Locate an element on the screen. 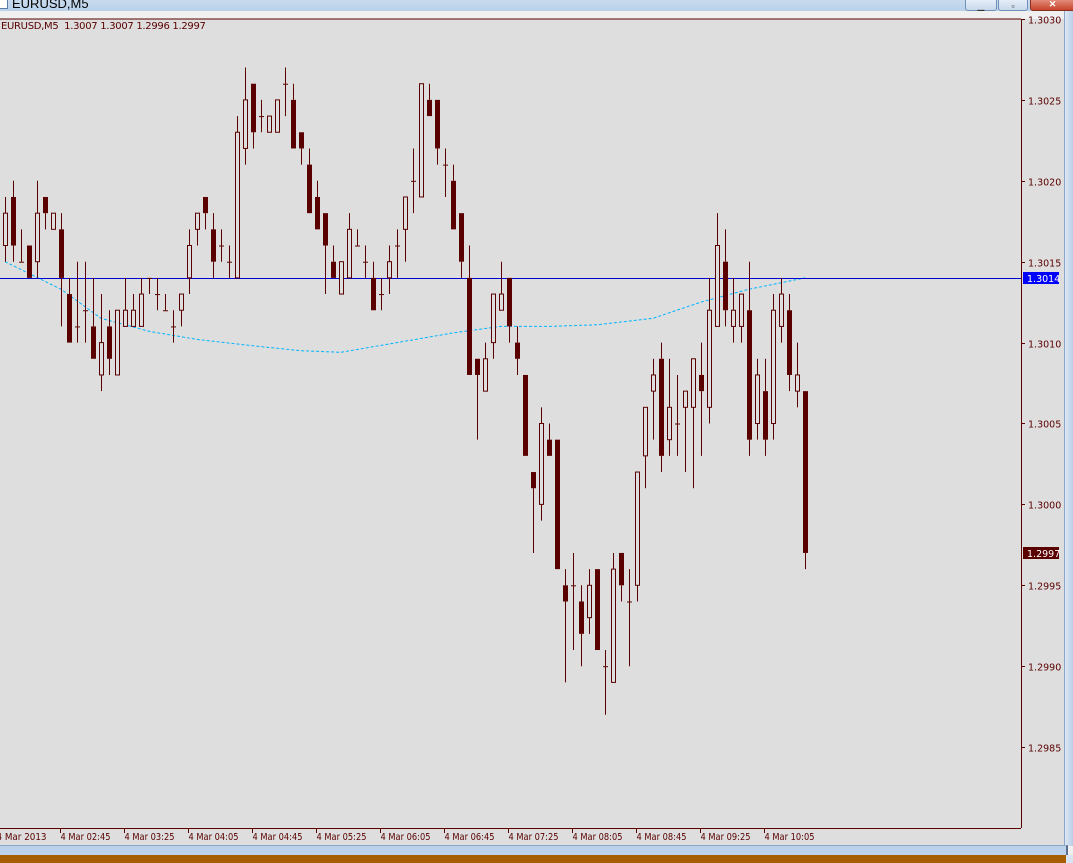  time-tick-label: 4 Mar 06:05 is located at coordinates (406, 837).